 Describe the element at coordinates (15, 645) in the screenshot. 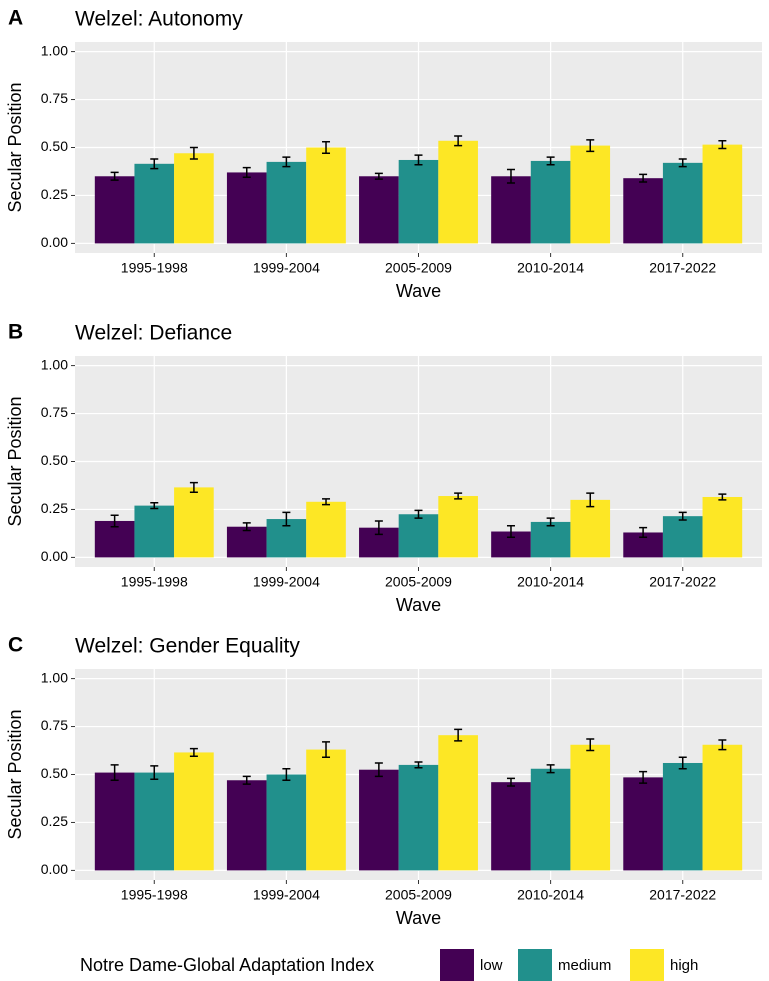

I see `panel-label: C` at that location.